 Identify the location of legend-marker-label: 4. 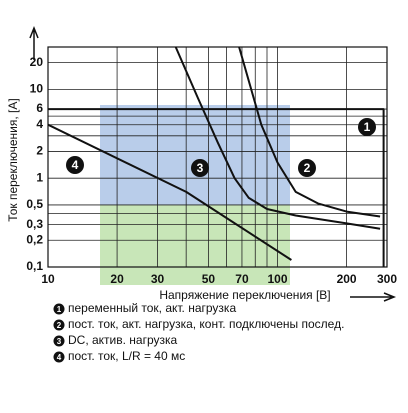
(59, 357).